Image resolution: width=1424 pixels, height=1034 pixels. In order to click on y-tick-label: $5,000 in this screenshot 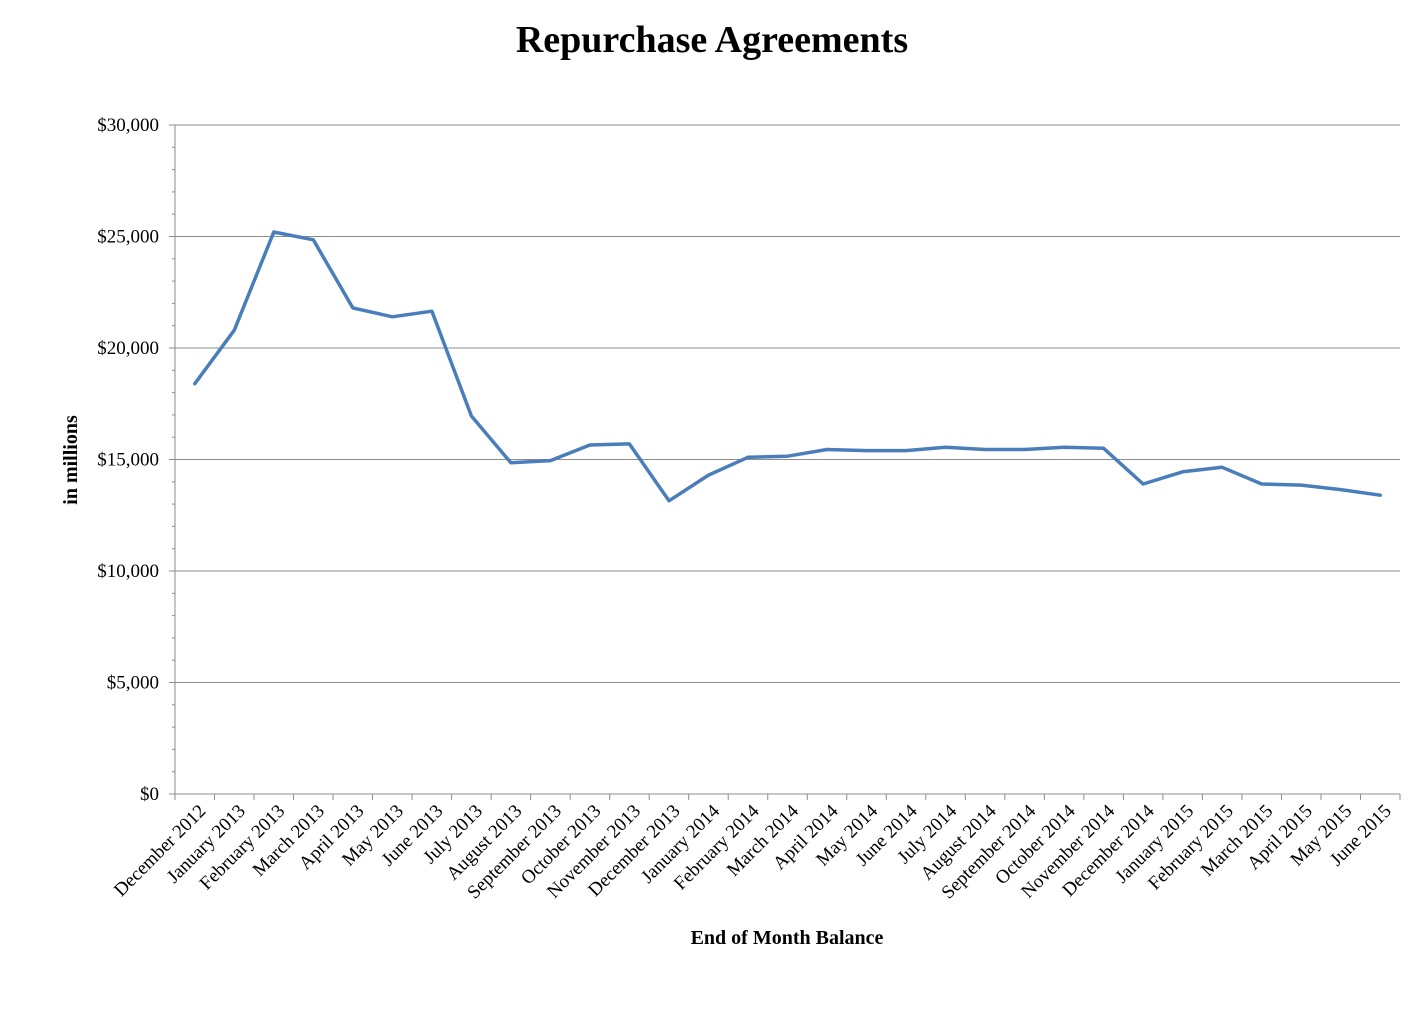, I will do `click(133, 683)`.